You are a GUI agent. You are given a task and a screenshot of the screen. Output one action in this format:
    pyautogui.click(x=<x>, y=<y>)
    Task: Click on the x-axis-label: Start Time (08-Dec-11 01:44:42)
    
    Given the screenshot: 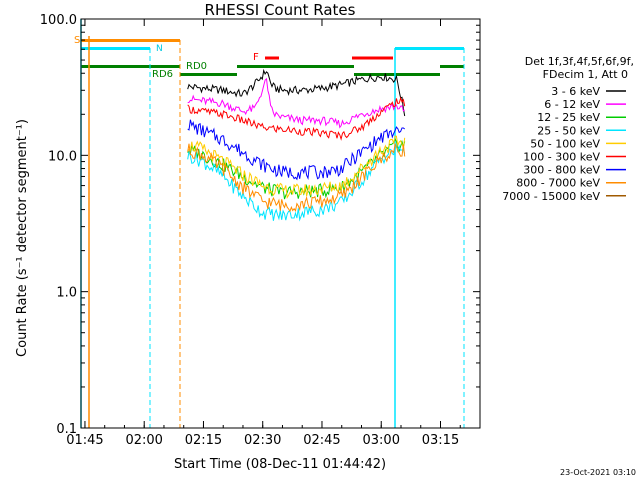 What is the action you would take?
    pyautogui.click(x=280, y=464)
    